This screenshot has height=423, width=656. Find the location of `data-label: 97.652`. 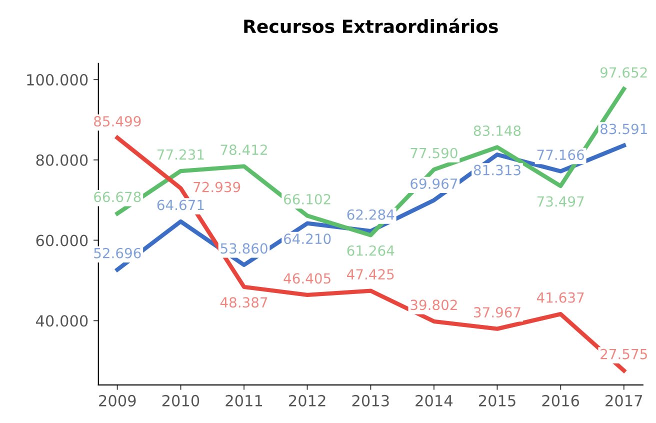

data-label: 97.652 is located at coordinates (623, 72).